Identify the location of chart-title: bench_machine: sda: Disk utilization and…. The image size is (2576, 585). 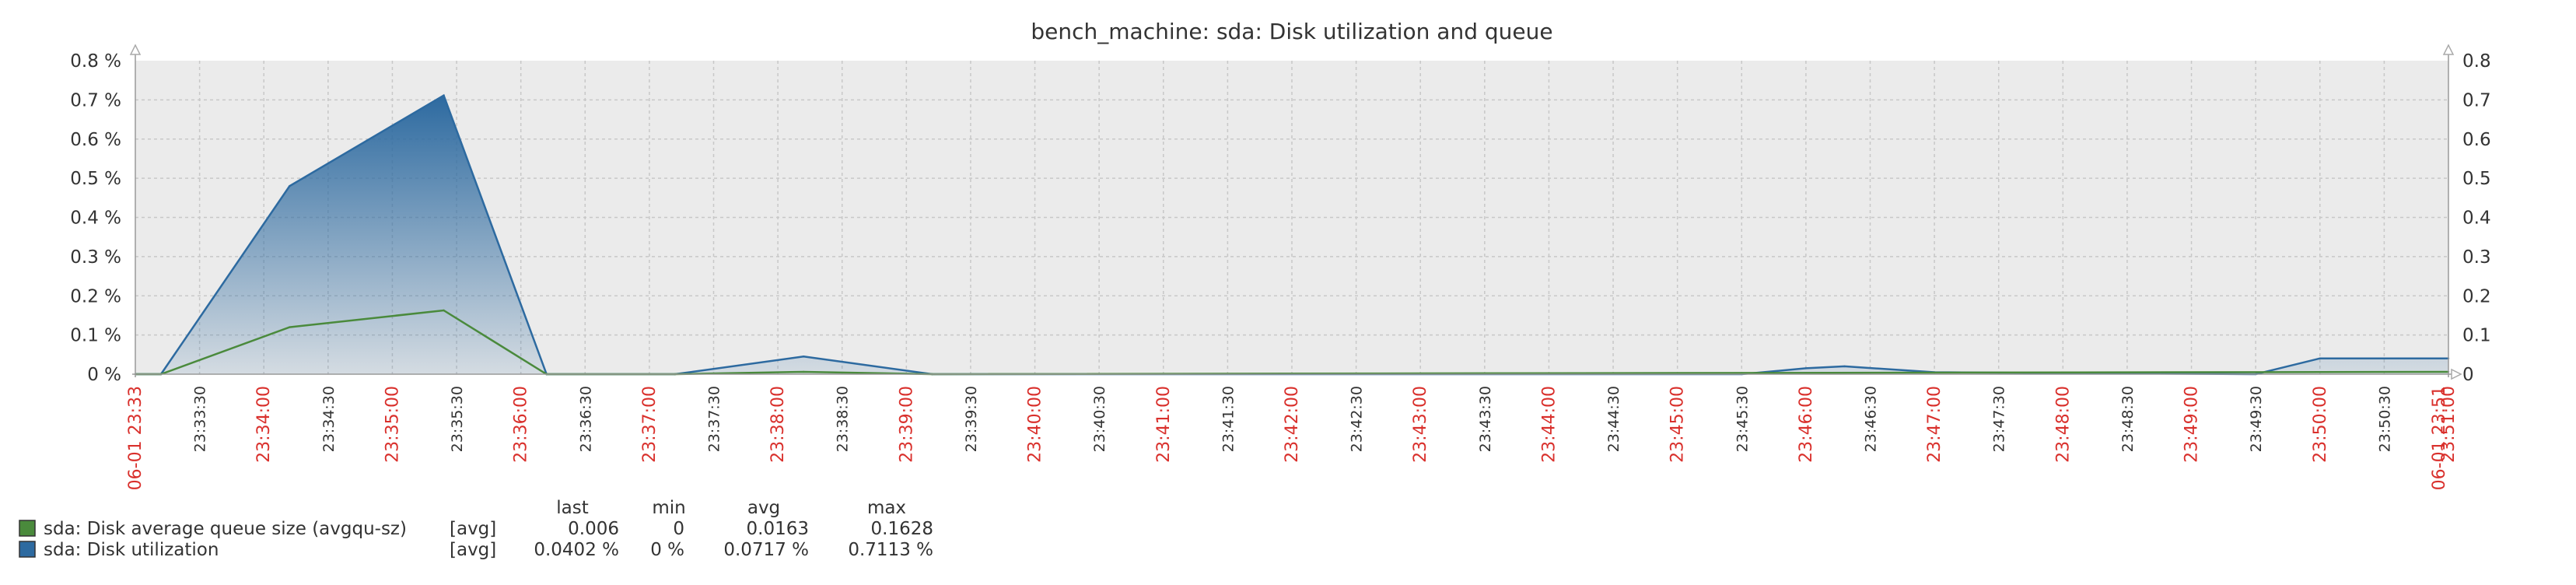
(1292, 32).